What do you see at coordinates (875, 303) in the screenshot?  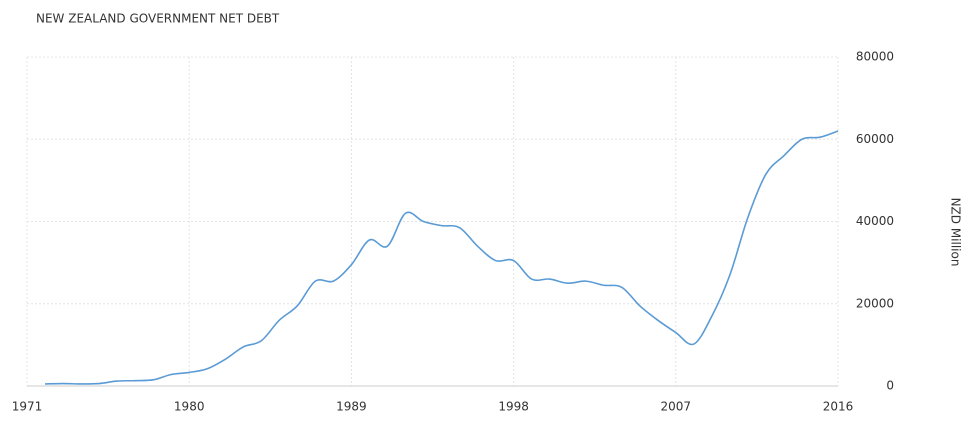 I see `y-tick-label: 20000` at bounding box center [875, 303].